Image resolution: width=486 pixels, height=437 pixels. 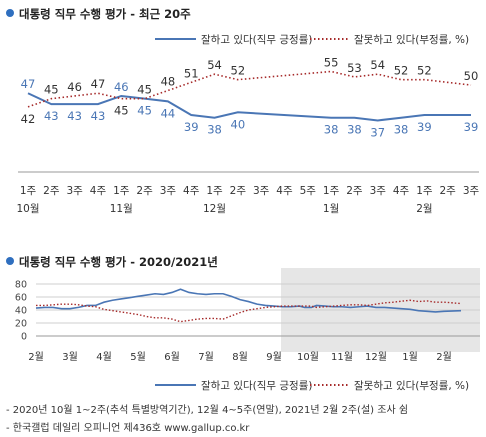 I want to click on x-tick-month: 10월, so click(x=27, y=209).